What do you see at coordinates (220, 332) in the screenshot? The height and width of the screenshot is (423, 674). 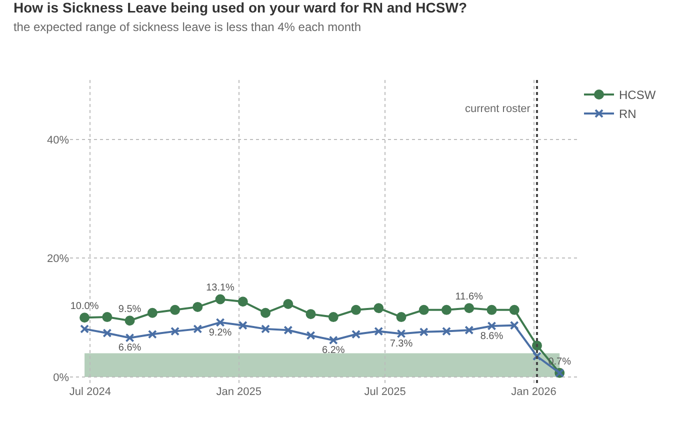 I see `data-label: 9.2%` at bounding box center [220, 332].